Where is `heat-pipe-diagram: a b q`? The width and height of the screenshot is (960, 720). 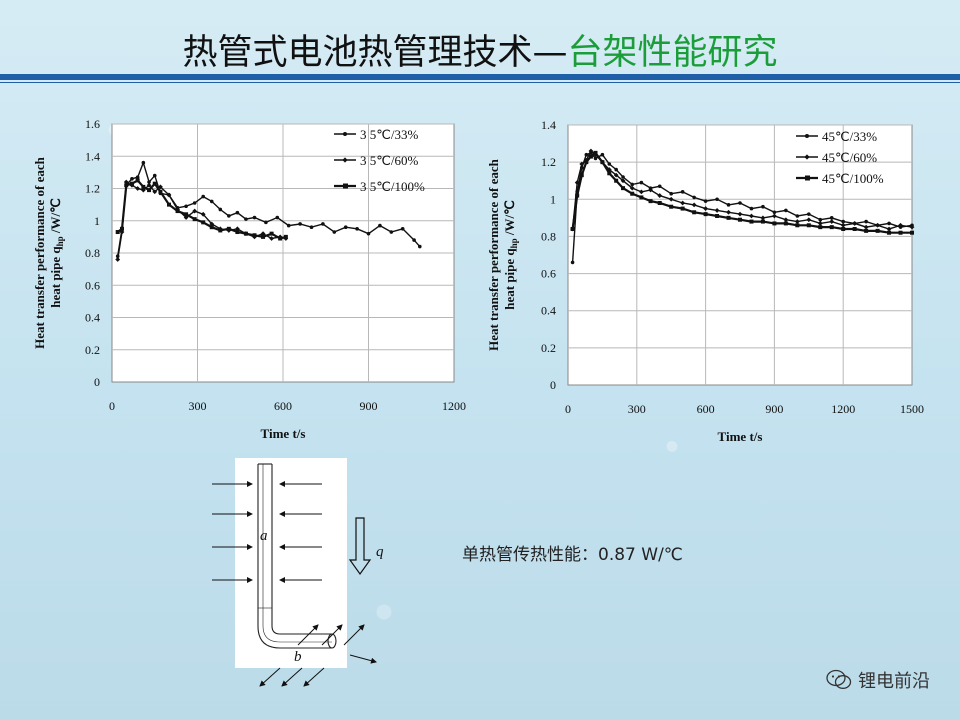
heat-pipe-diagram: a b q is located at coordinates (298, 572).